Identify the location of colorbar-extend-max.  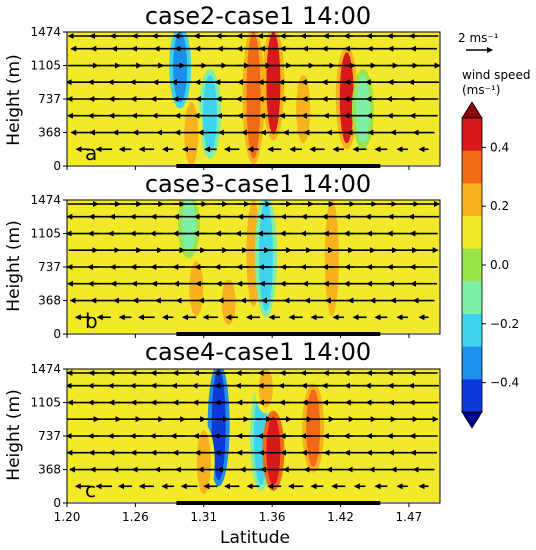
(472, 110).